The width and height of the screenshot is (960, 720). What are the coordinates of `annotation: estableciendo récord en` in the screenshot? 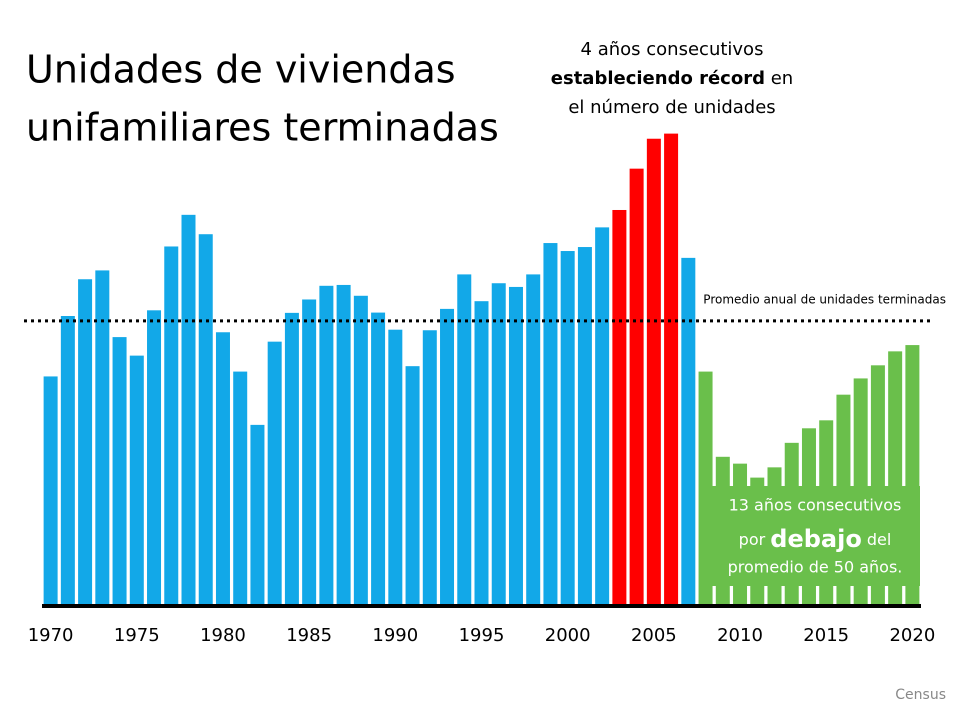 It's located at (672, 78).